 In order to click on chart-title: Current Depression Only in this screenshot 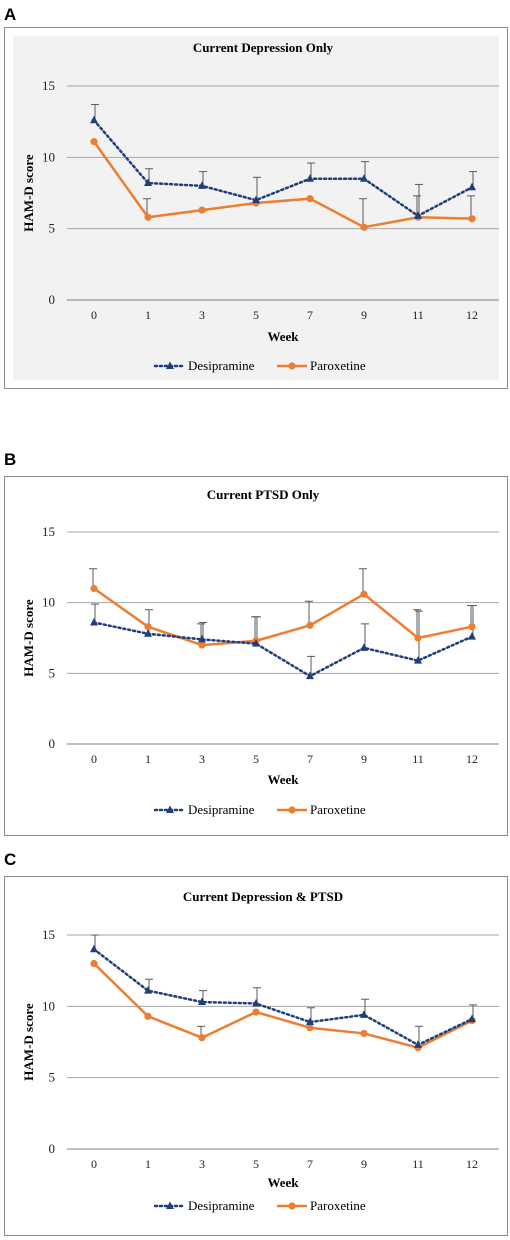, I will do `click(263, 47)`.